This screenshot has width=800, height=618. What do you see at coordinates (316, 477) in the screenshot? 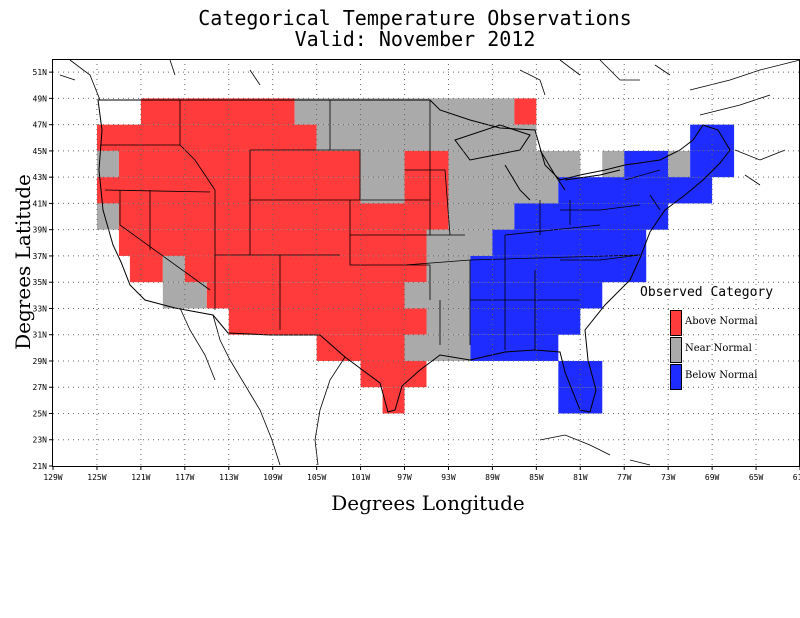
I see `lon-tick-label: 105W` at bounding box center [316, 477].